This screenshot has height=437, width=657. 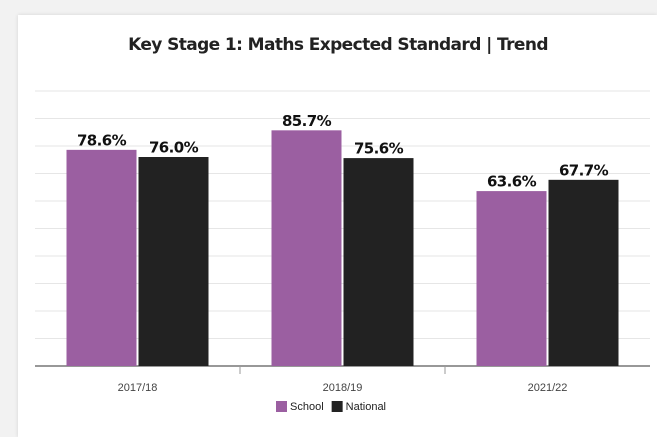 I want to click on value-label: 63.6%, so click(x=512, y=182).